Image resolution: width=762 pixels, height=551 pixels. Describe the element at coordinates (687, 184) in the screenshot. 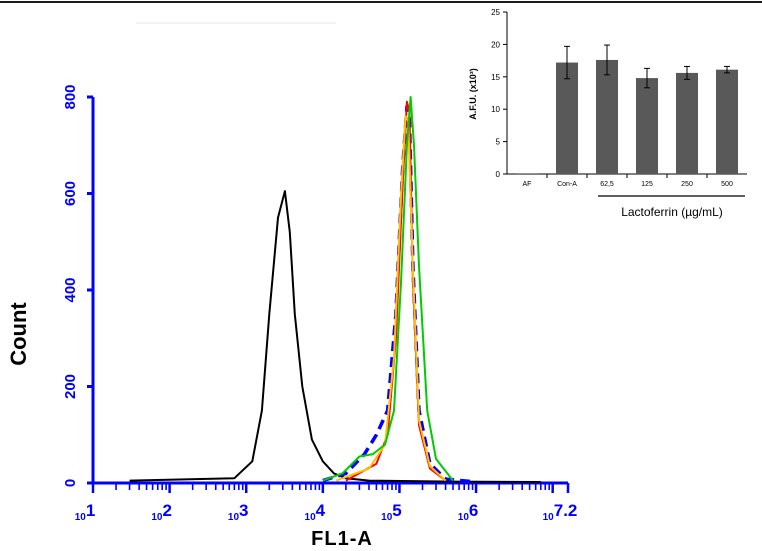

I see `inset-x-tick-label: 250` at that location.